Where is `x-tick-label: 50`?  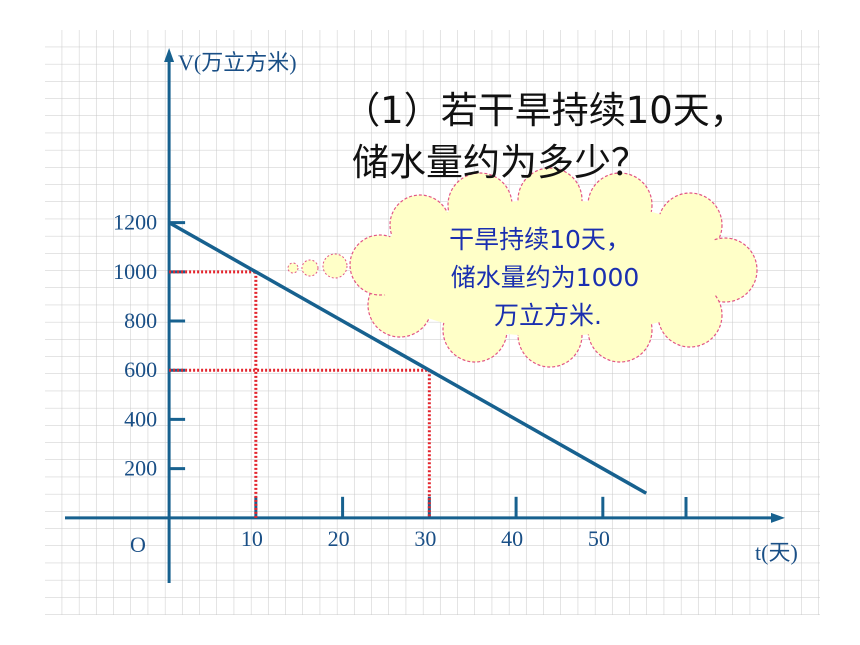
x-tick-label: 50 is located at coordinates (599, 538).